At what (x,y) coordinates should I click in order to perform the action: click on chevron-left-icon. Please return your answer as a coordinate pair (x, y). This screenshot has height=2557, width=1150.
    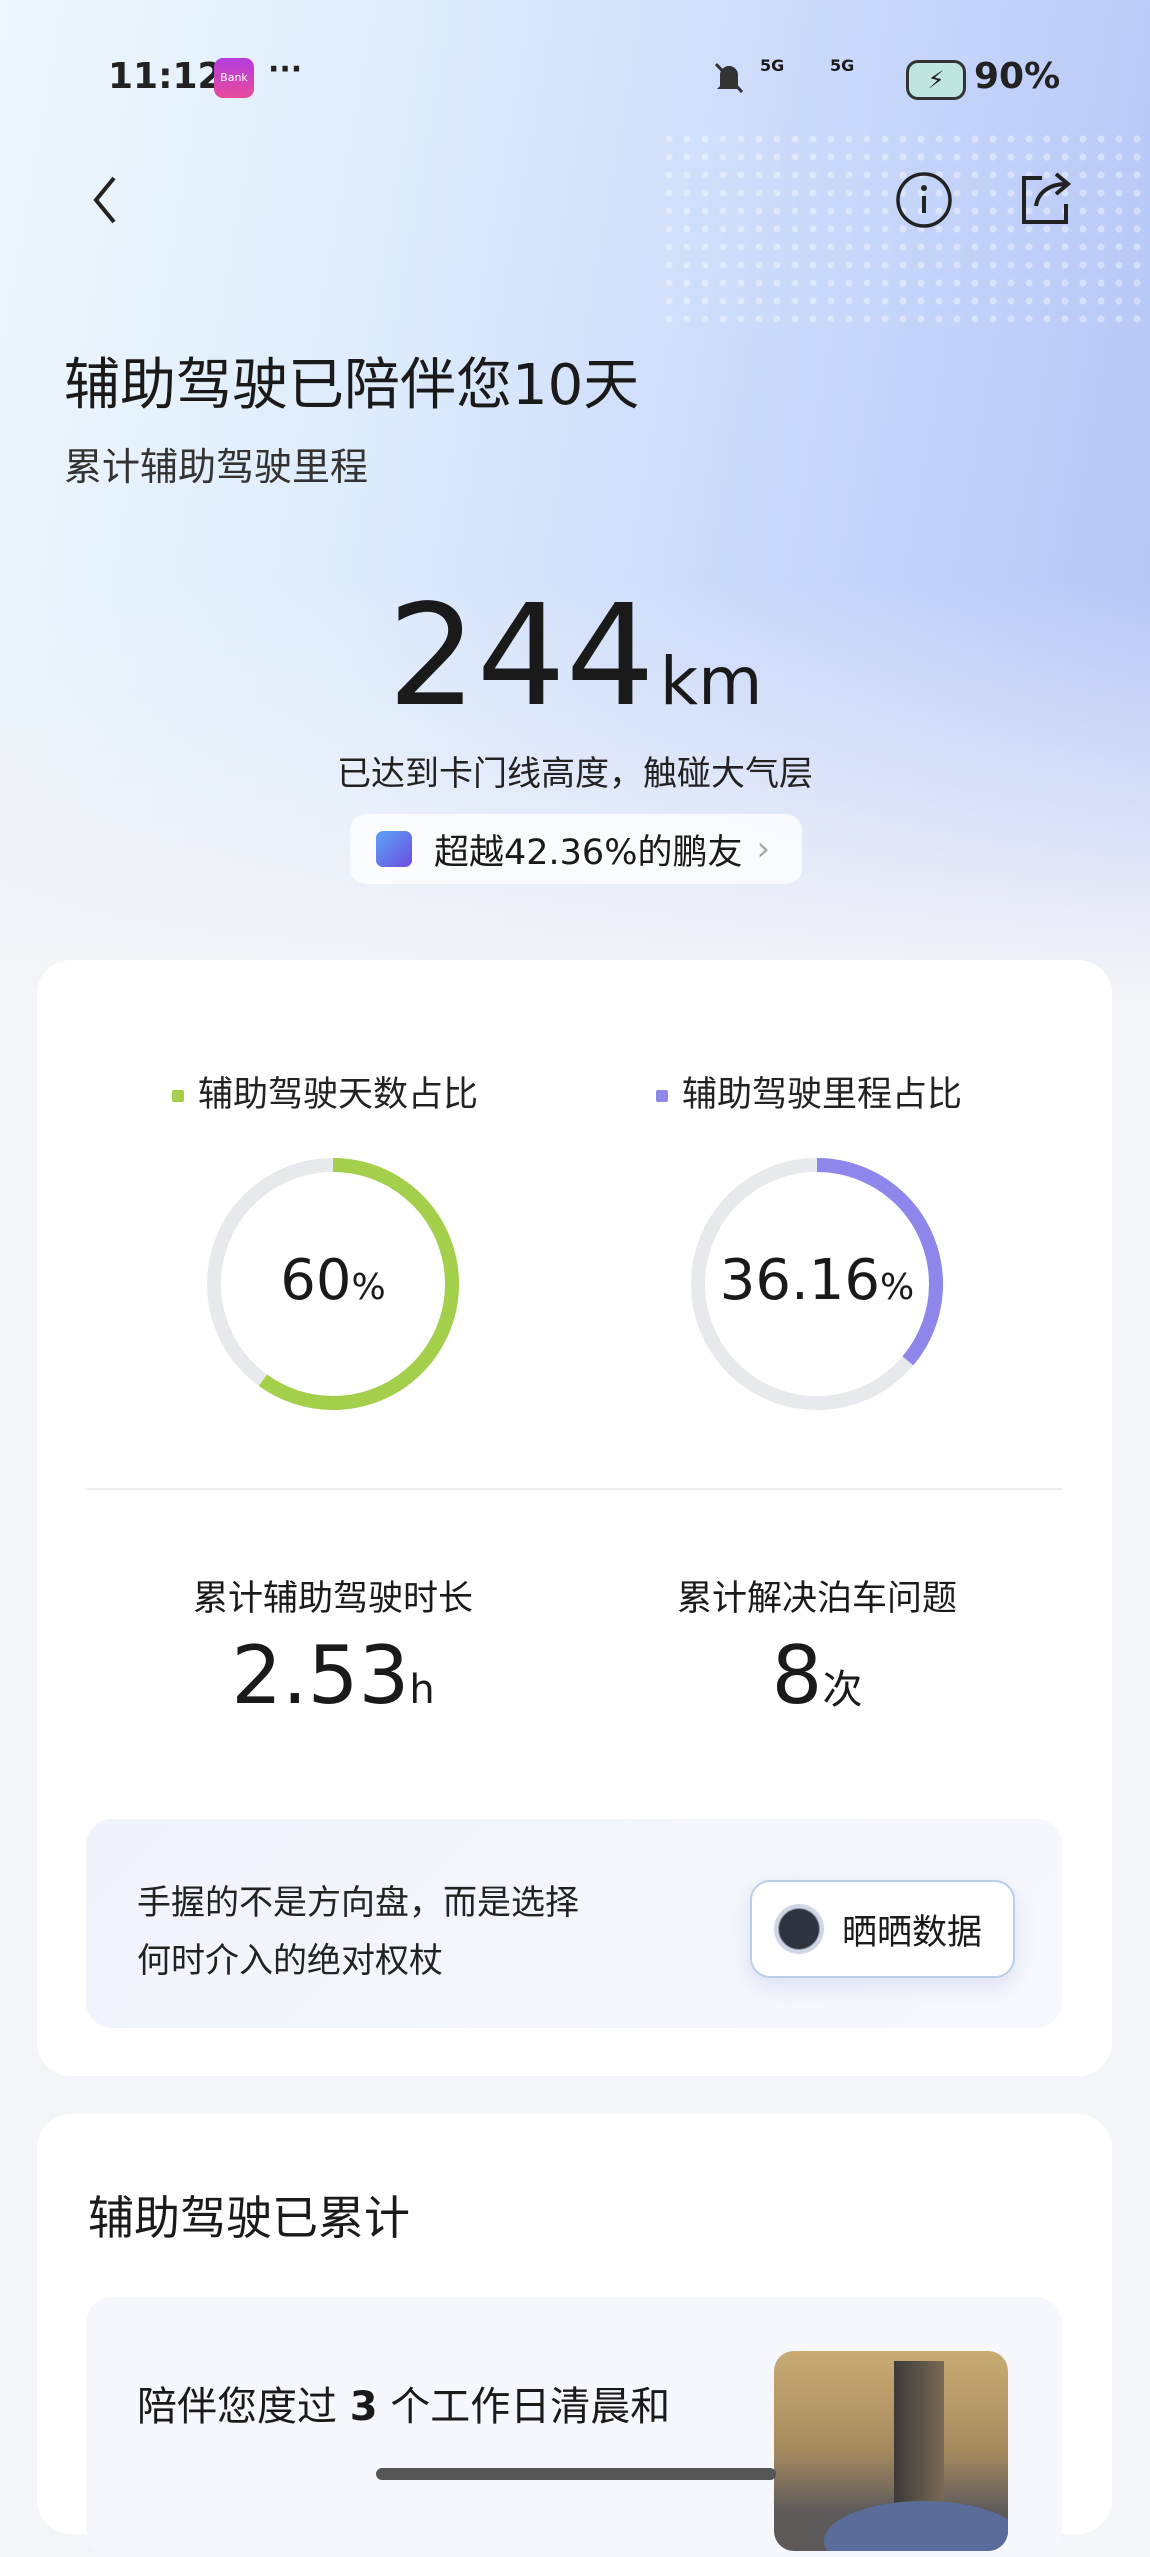
    Looking at the image, I should click on (104, 200).